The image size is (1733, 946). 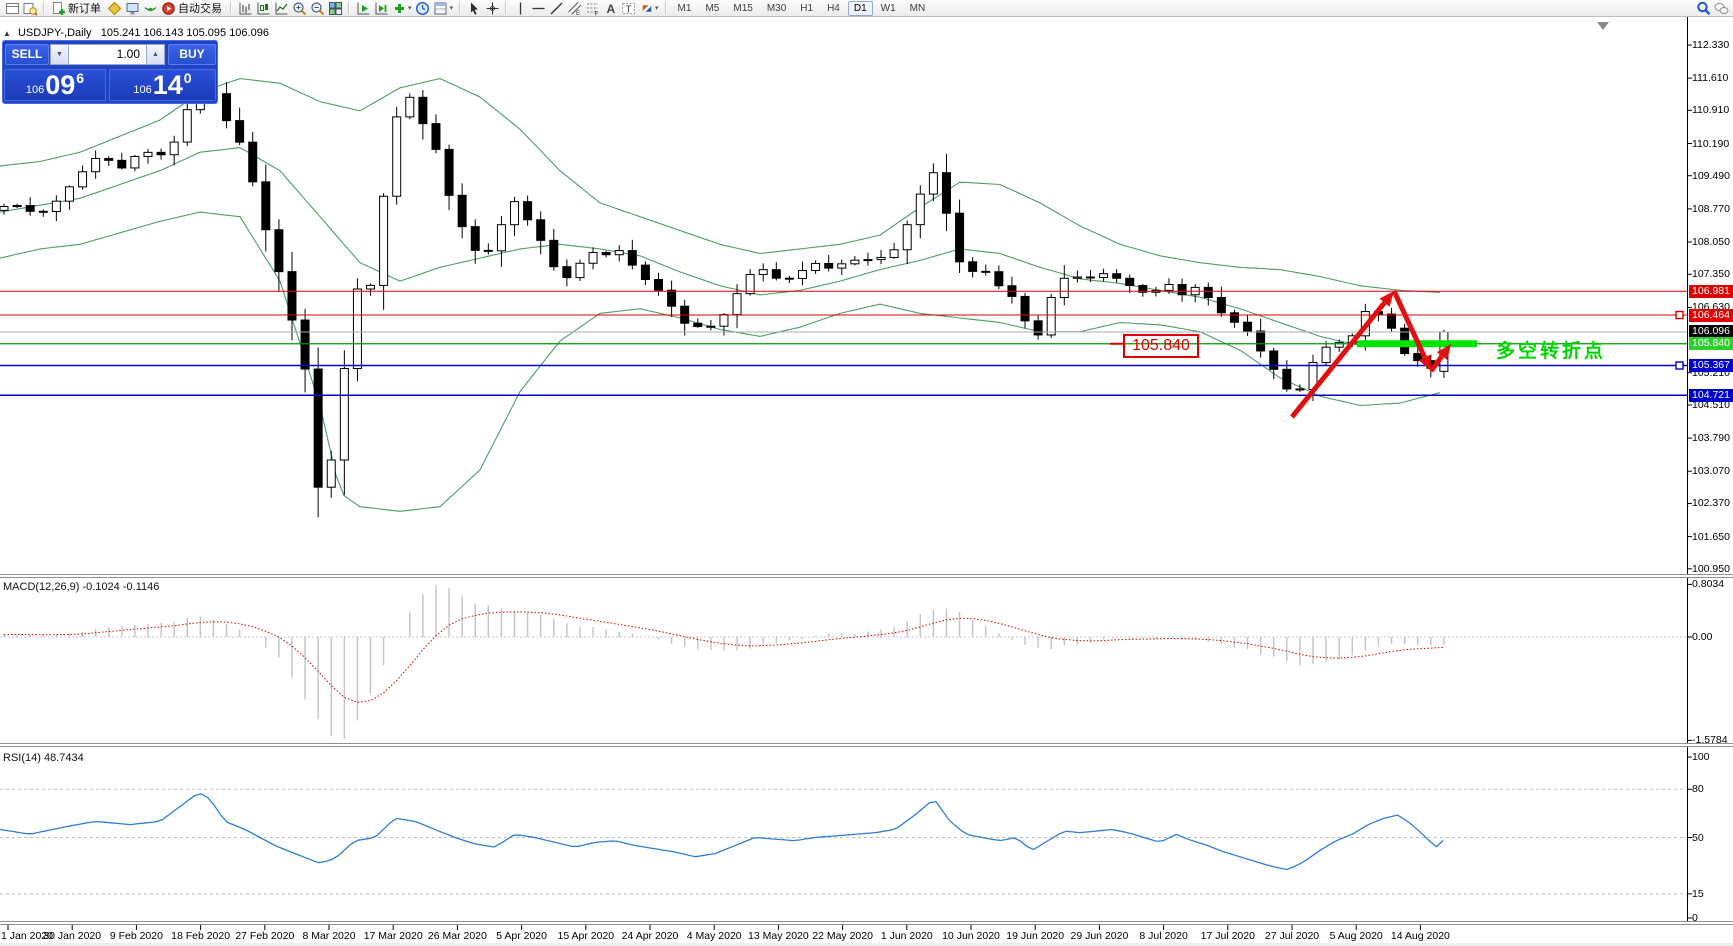 What do you see at coordinates (155, 54) in the screenshot?
I see `volume-up-button: ▲` at bounding box center [155, 54].